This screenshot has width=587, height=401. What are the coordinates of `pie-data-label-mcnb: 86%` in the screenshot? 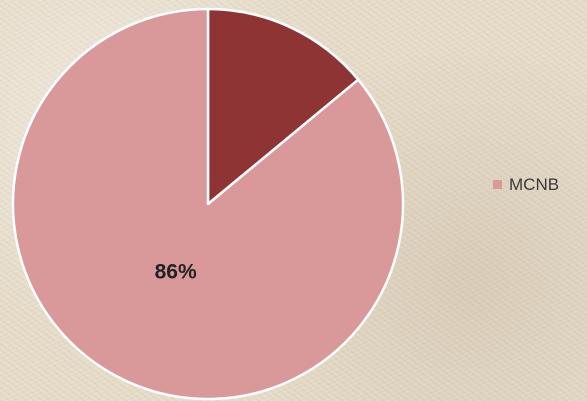 It's located at (176, 271).